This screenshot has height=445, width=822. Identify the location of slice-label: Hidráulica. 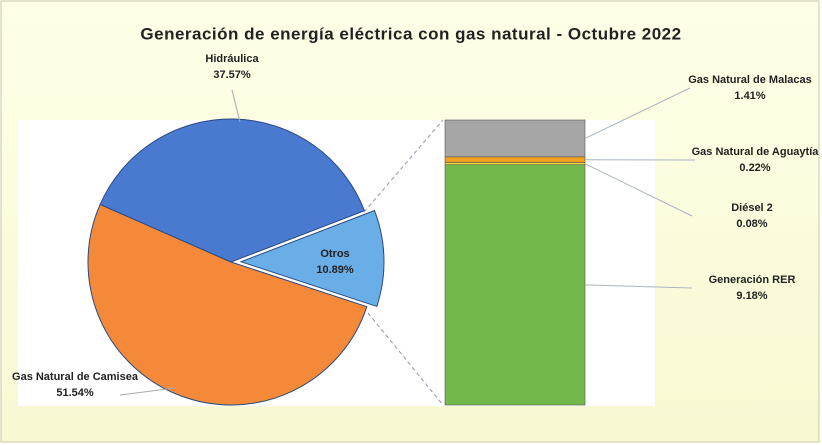
(232, 59).